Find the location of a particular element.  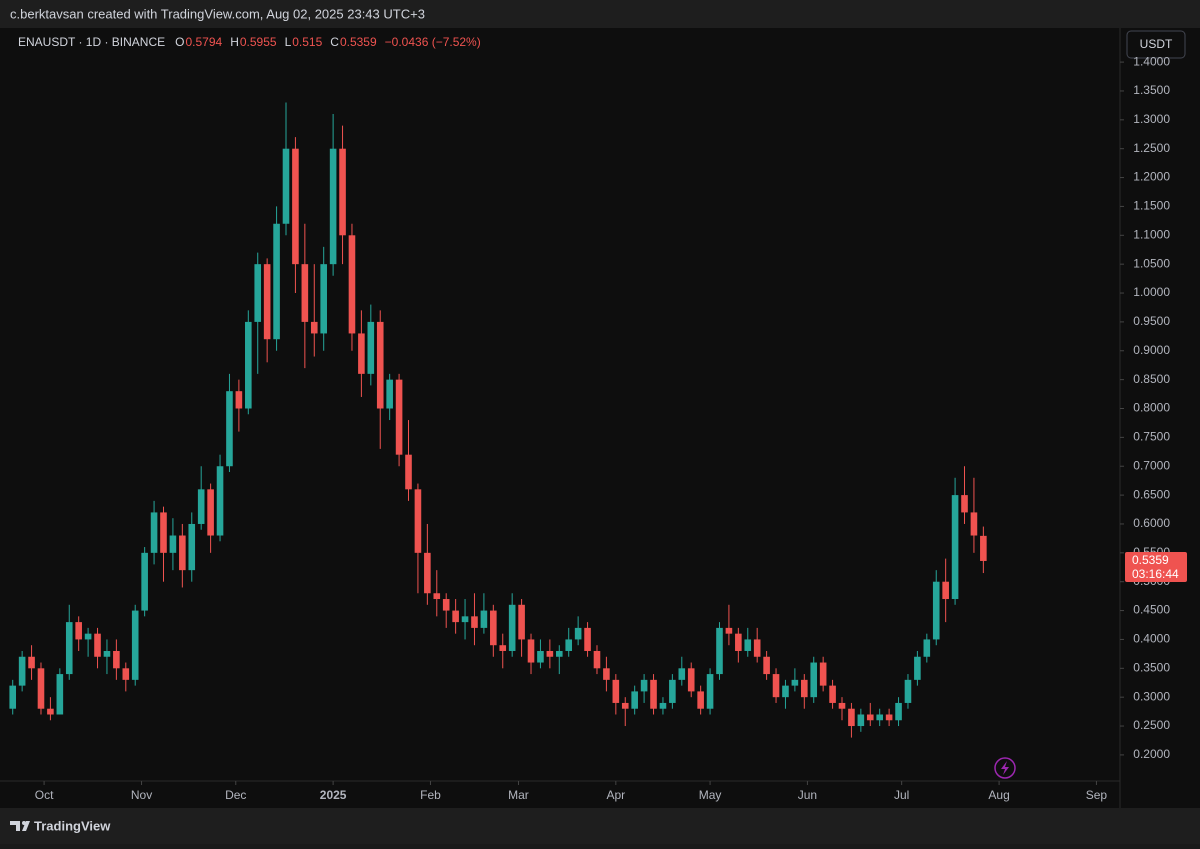

x-tick-label: Nov is located at coordinates (141, 795).